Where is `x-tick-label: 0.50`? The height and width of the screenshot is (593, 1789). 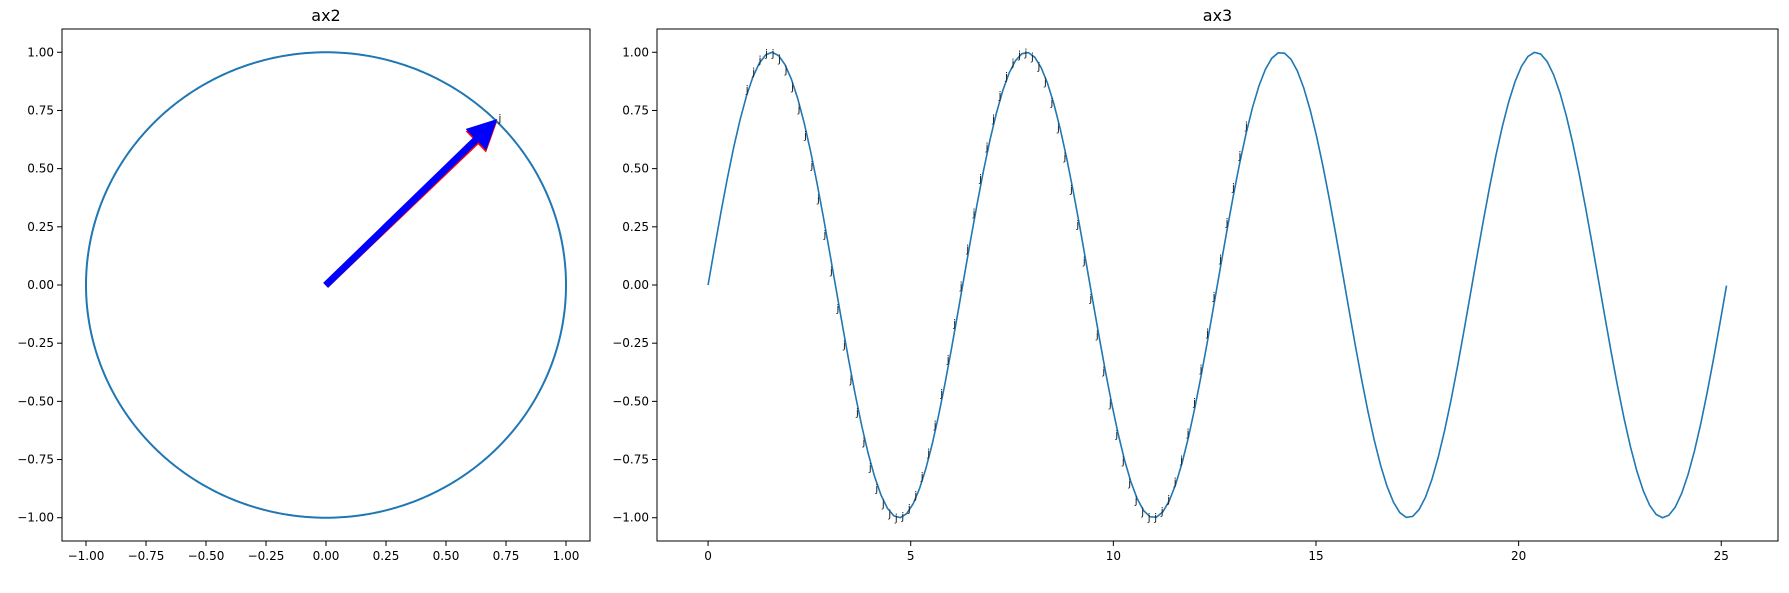
x-tick-label: 0.50 is located at coordinates (446, 556).